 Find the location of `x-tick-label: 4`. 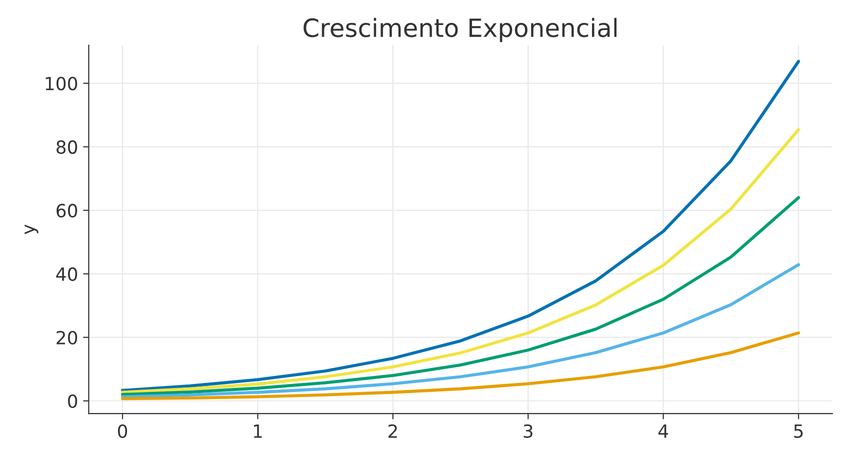

x-tick-label: 4 is located at coordinates (663, 431).